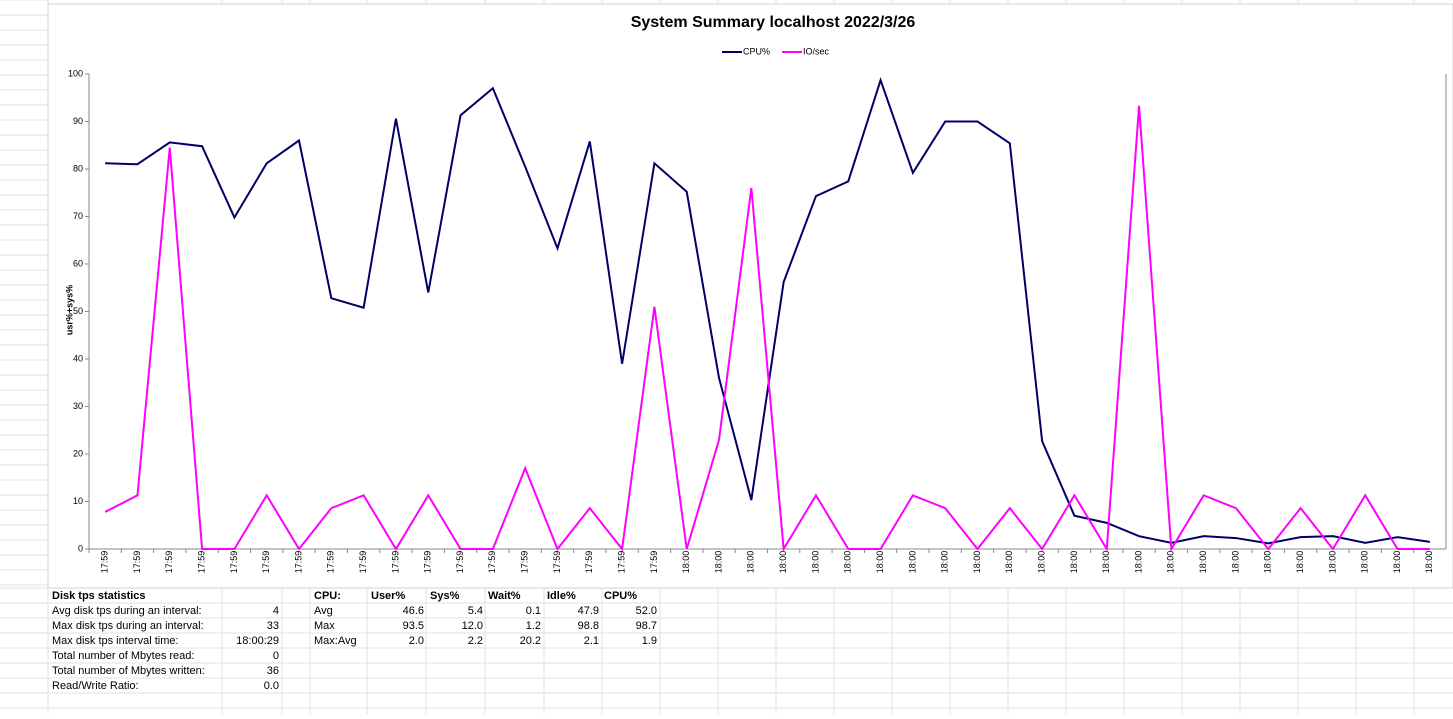  What do you see at coordinates (78, 168) in the screenshot?
I see `y-tick-label: 80` at bounding box center [78, 168].